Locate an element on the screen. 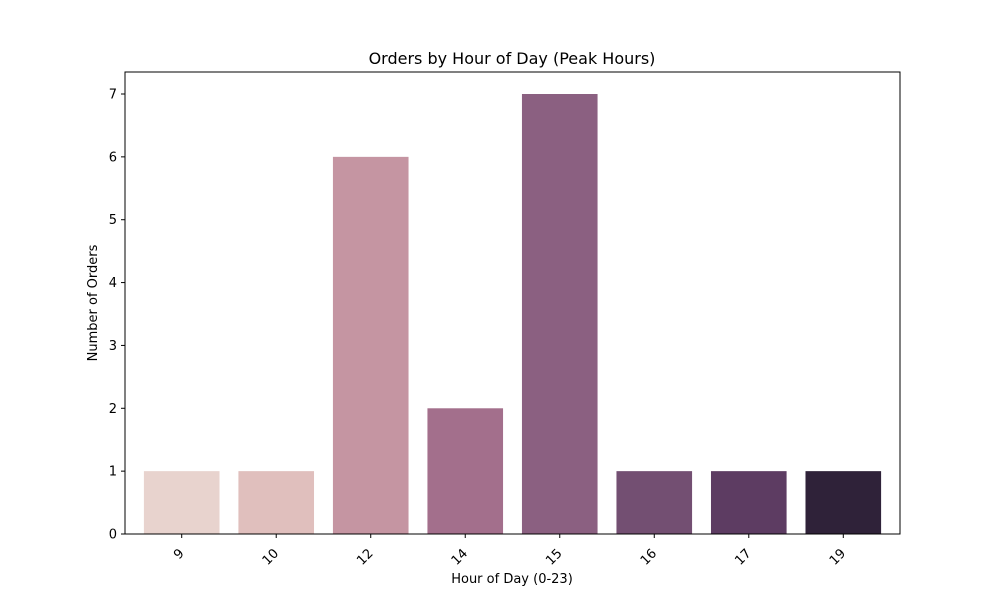  x-tick-label: 19 is located at coordinates (838, 557).